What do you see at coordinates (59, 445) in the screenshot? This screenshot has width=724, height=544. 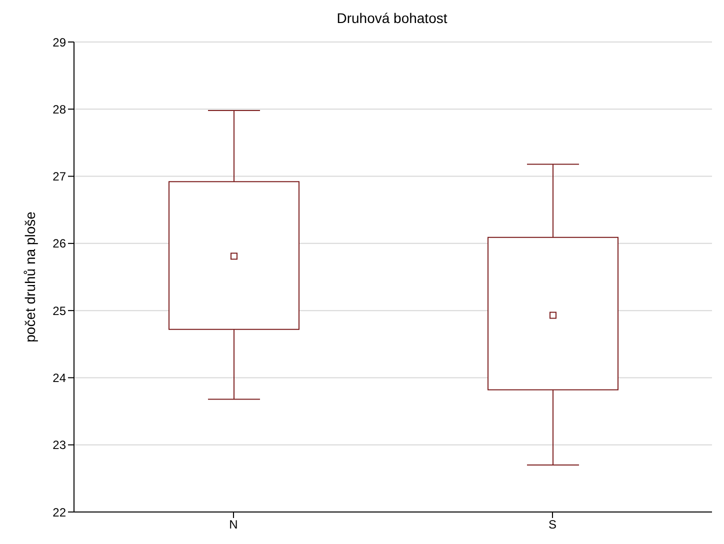 I see `y-tick-label: 23` at bounding box center [59, 445].